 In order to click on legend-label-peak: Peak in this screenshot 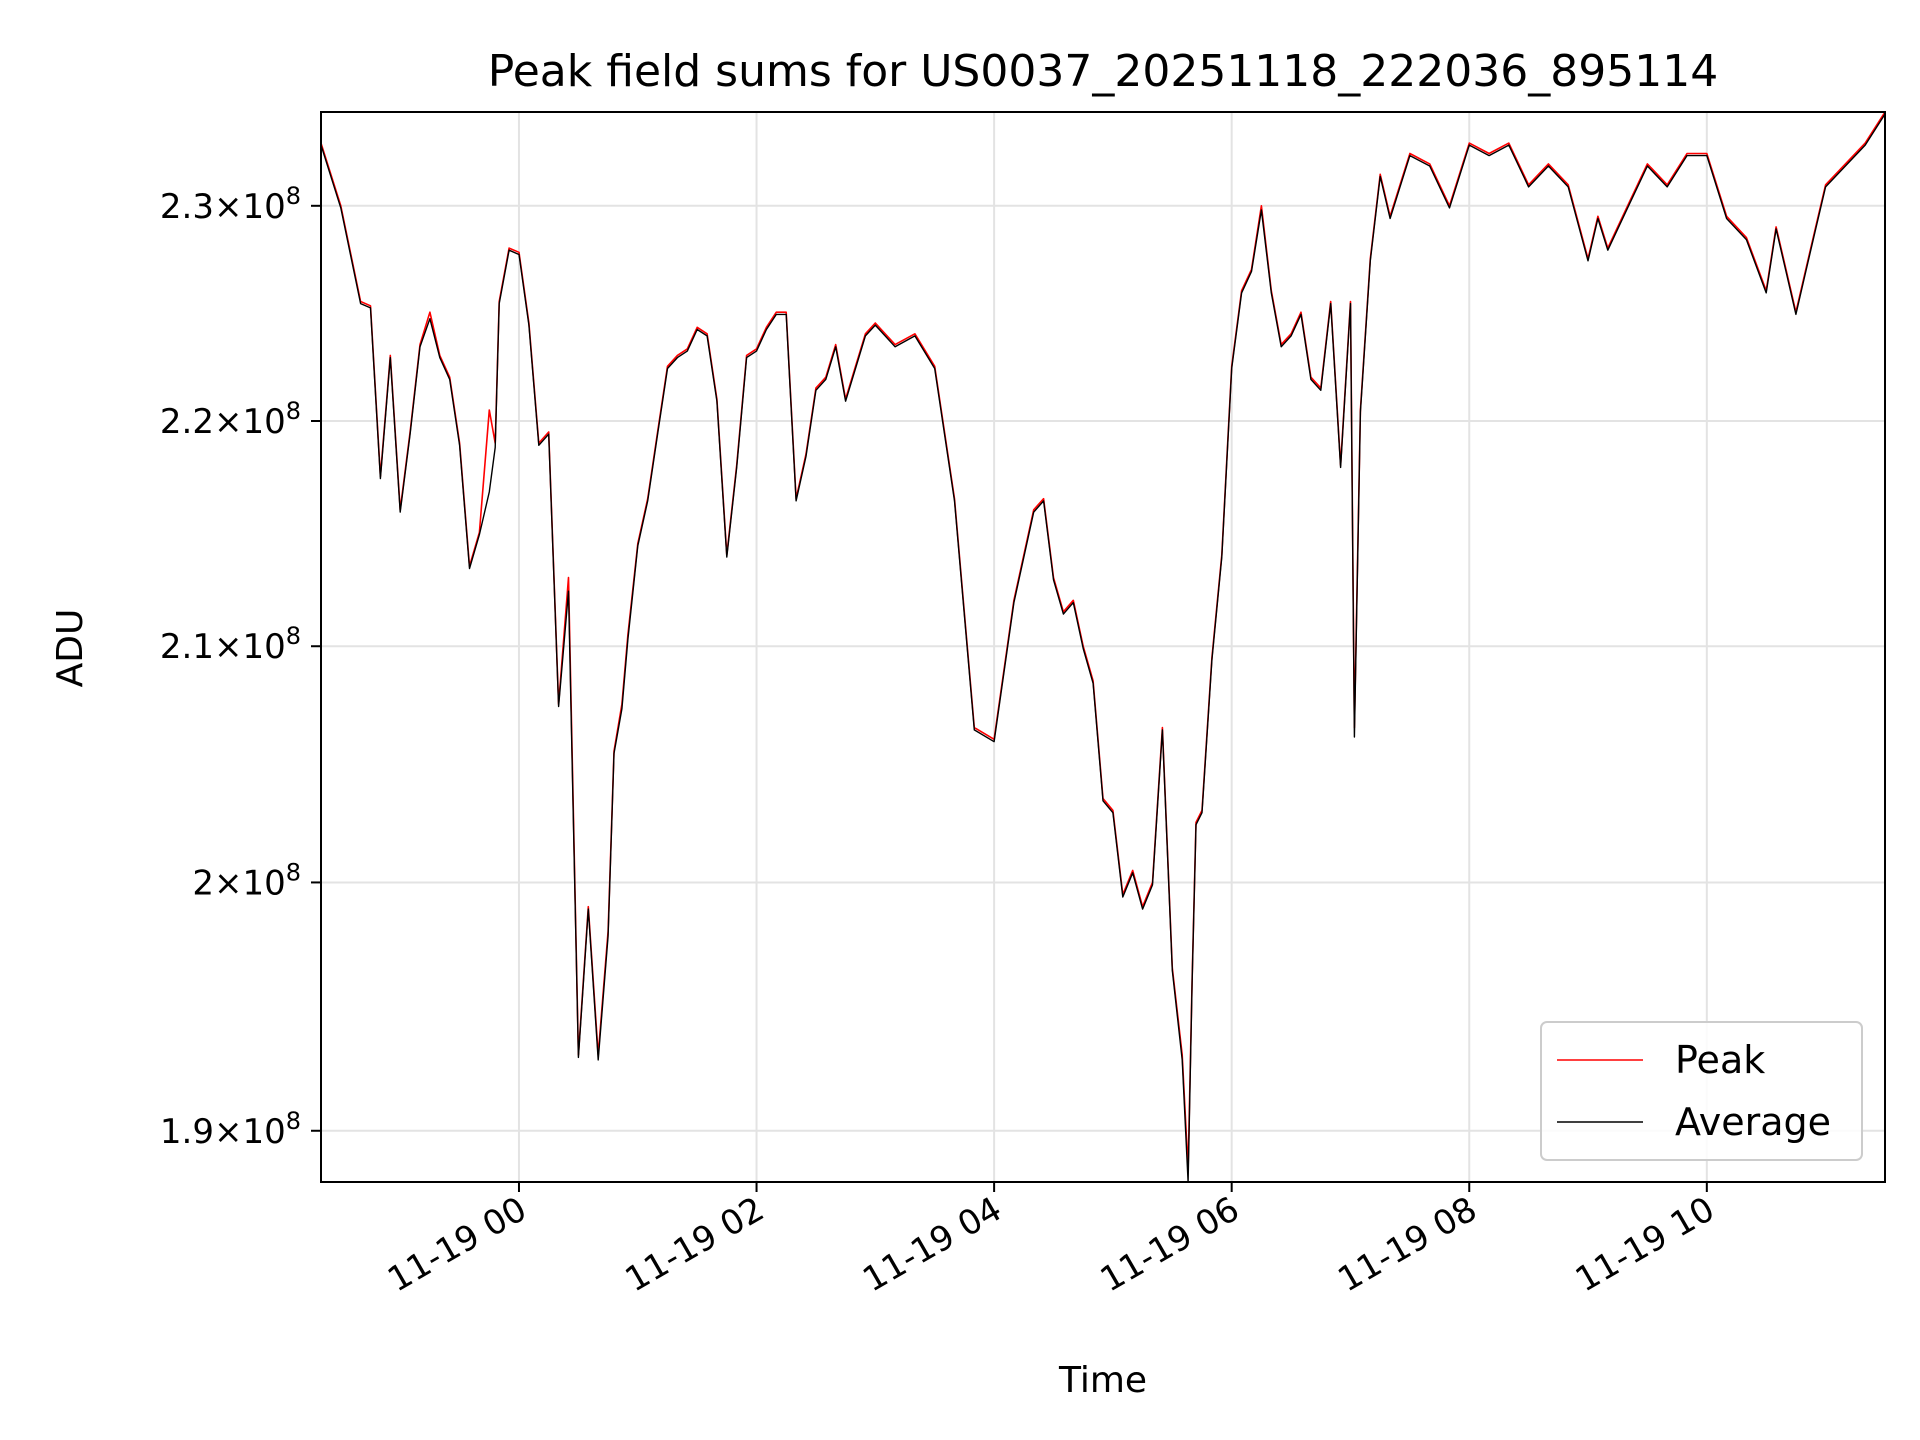, I will do `click(1720, 1060)`.